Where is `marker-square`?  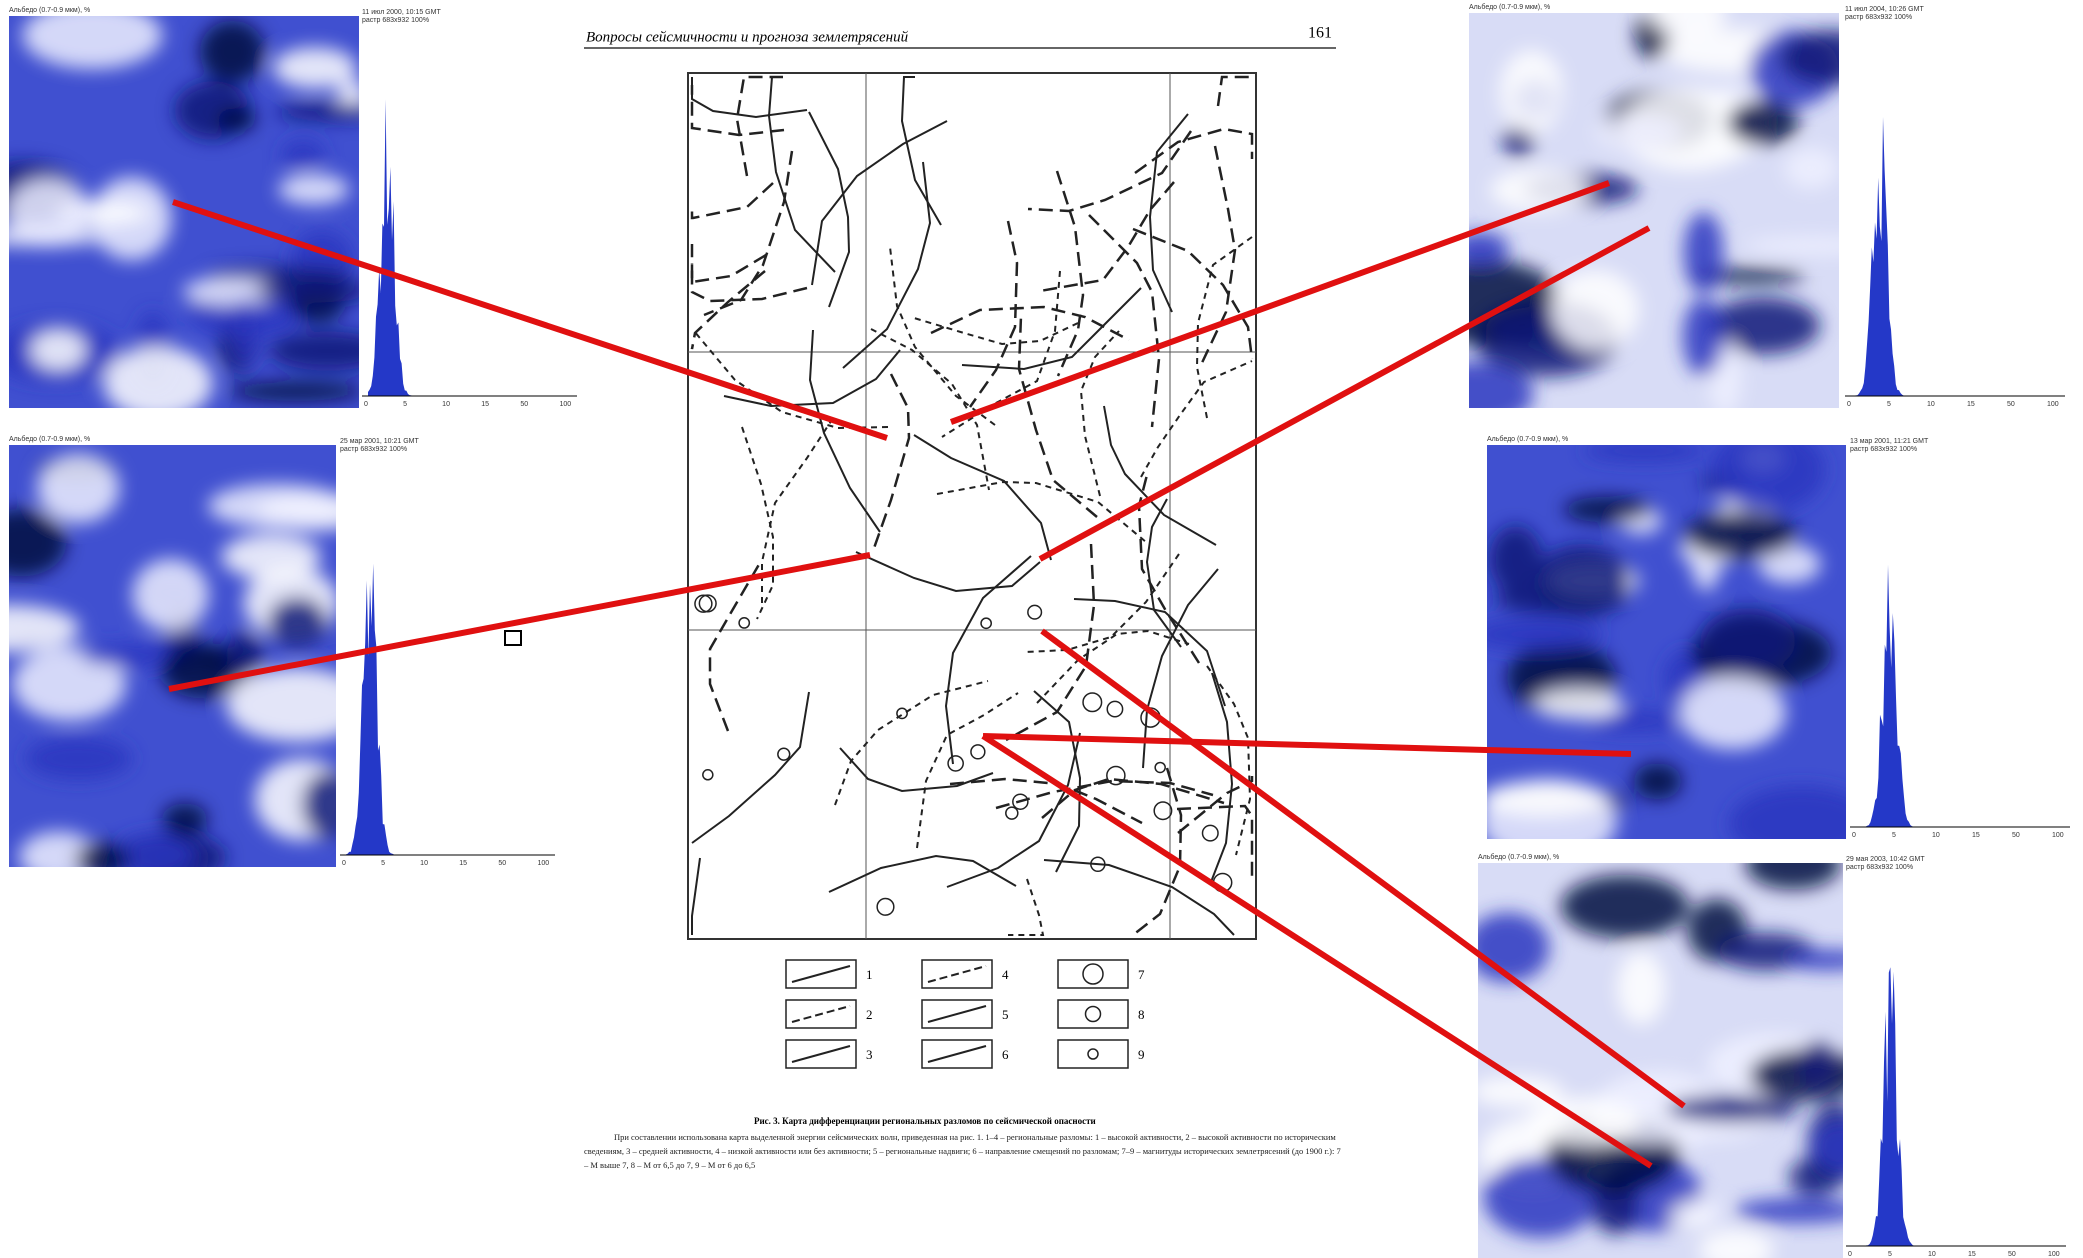 marker-square is located at coordinates (513, 638).